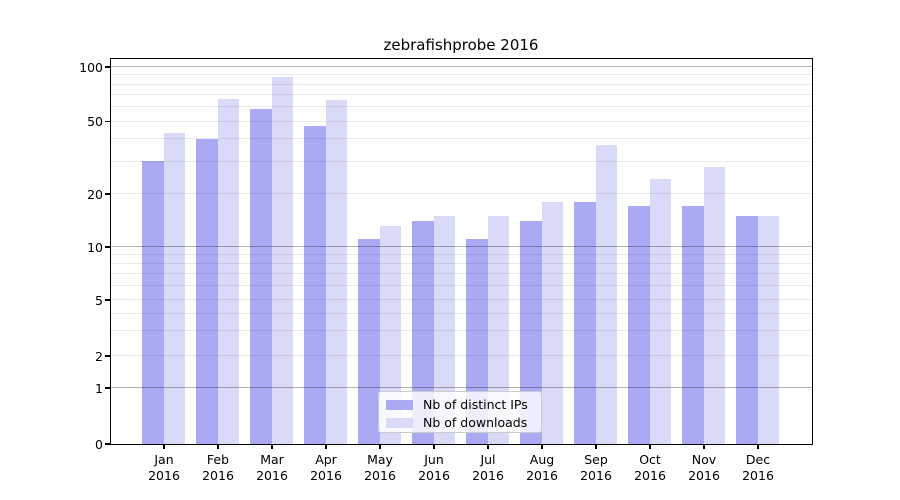 This screenshot has height=500, width=900. What do you see at coordinates (218, 446) in the screenshot?
I see `x-tick-mark-feb` at bounding box center [218, 446].